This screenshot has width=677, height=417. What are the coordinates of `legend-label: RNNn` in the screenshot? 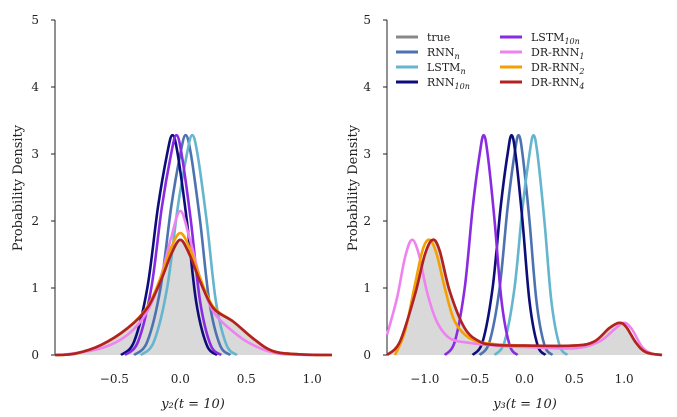 It's located at (443, 53).